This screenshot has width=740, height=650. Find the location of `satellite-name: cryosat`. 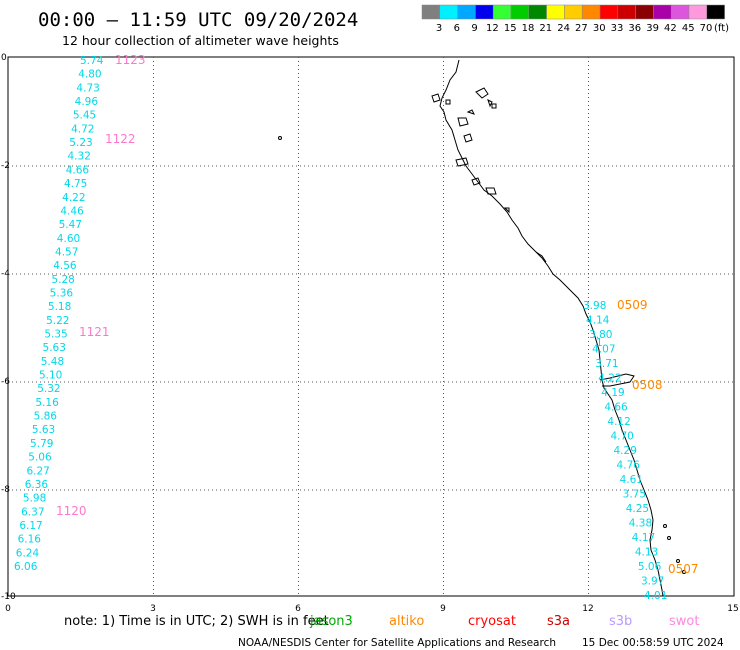

satellite-name: cryosat is located at coordinates (492, 621).